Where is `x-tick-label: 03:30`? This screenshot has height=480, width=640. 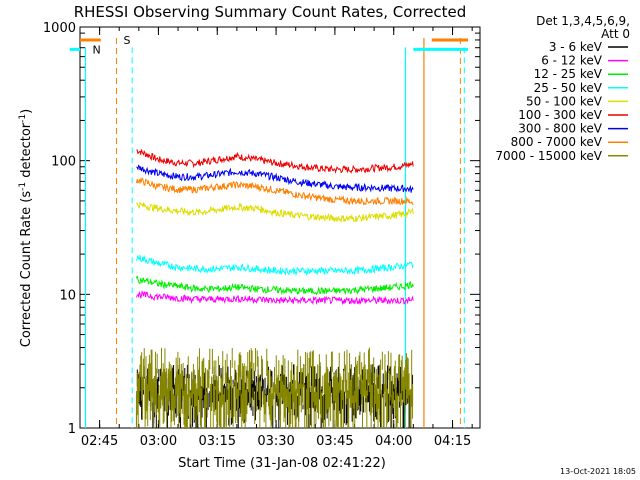 x-tick-label: 03:30 is located at coordinates (275, 441).